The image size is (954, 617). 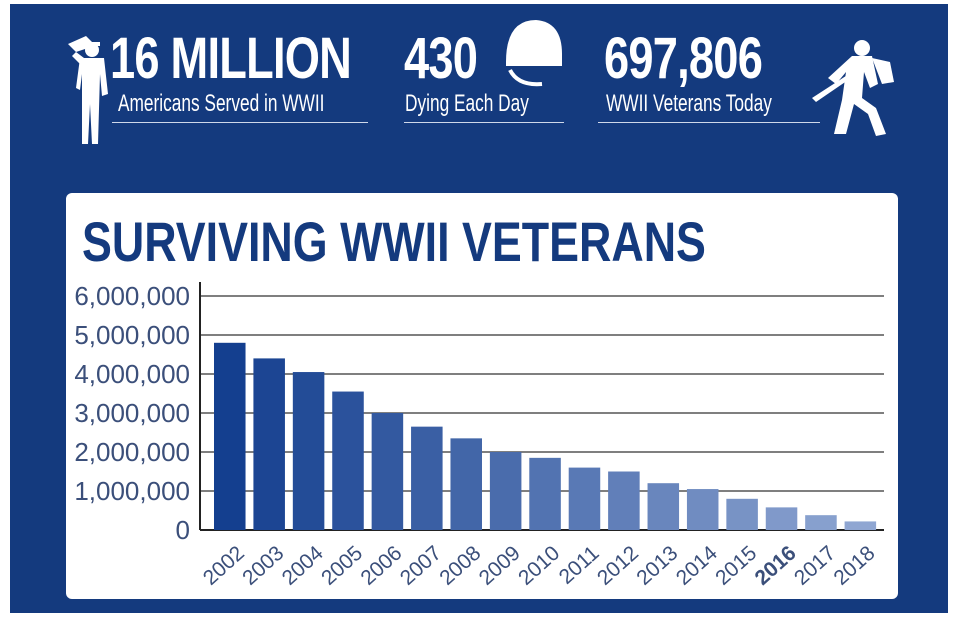 I want to click on bar-2018, so click(x=860, y=525).